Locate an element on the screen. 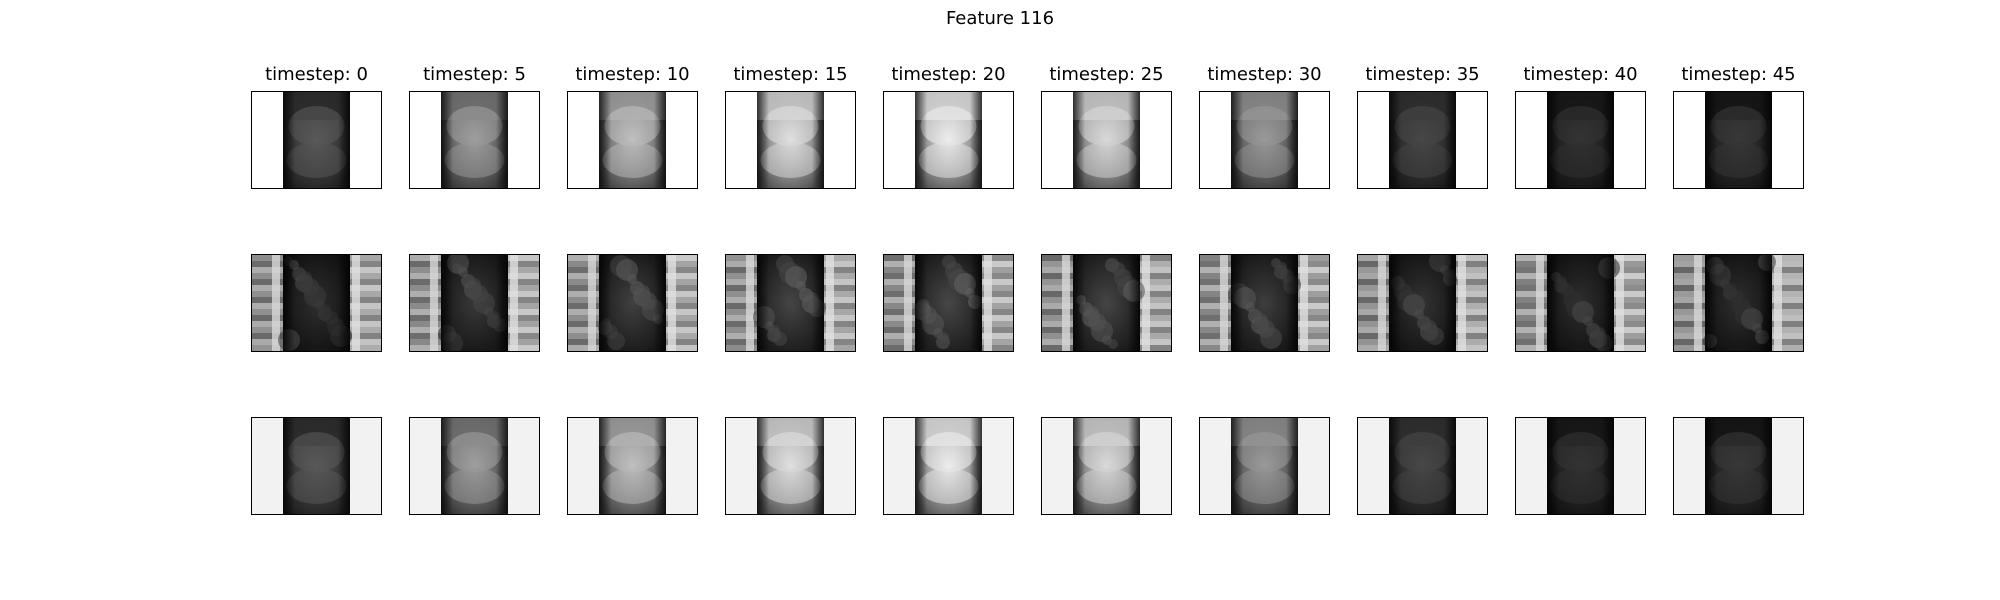  bright-edge is located at coordinates (434, 303).